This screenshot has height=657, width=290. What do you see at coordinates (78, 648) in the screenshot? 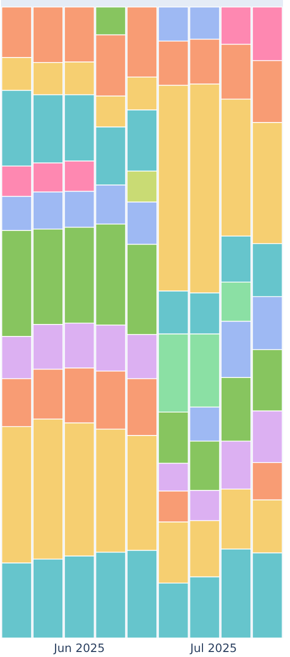
I see `x-tick-label: Jun 2025` at bounding box center [78, 648].